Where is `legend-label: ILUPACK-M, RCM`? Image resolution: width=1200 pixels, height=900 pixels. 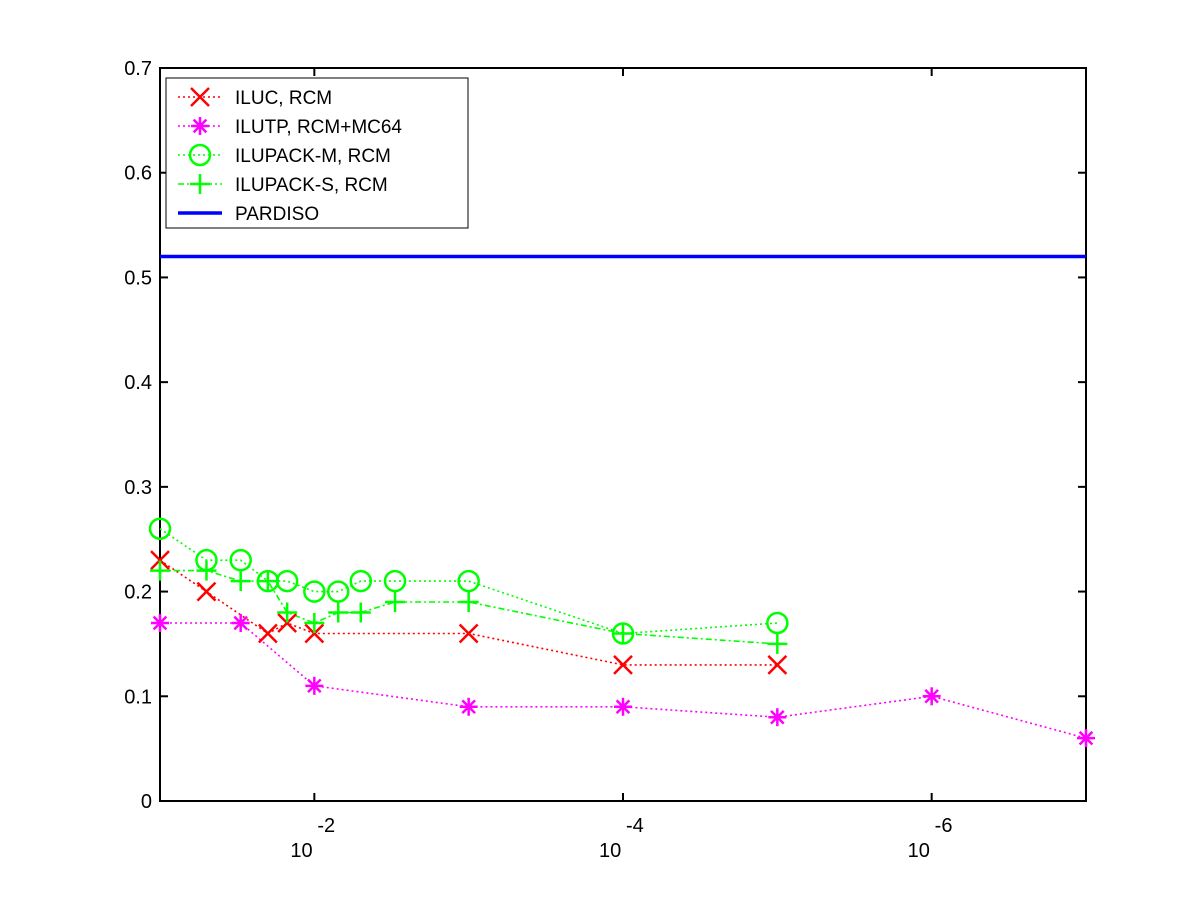 legend-label: ILUPACK-M, RCM is located at coordinates (313, 156).